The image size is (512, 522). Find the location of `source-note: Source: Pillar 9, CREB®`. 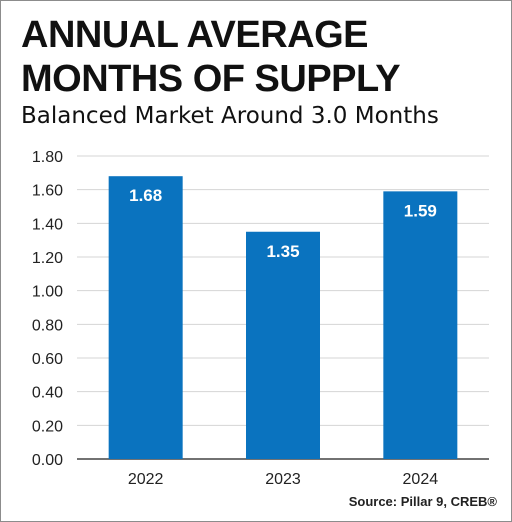

source-note: Source: Pillar 9, CREB® is located at coordinates (422, 501).